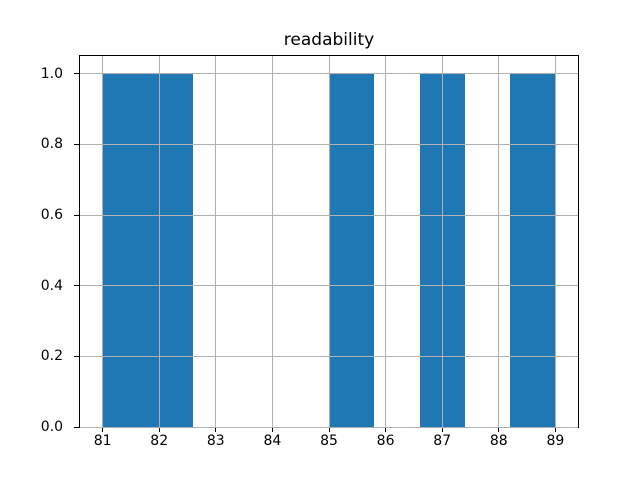  Describe the element at coordinates (498, 441) in the screenshot. I see `x-tick-label: 88` at that location.